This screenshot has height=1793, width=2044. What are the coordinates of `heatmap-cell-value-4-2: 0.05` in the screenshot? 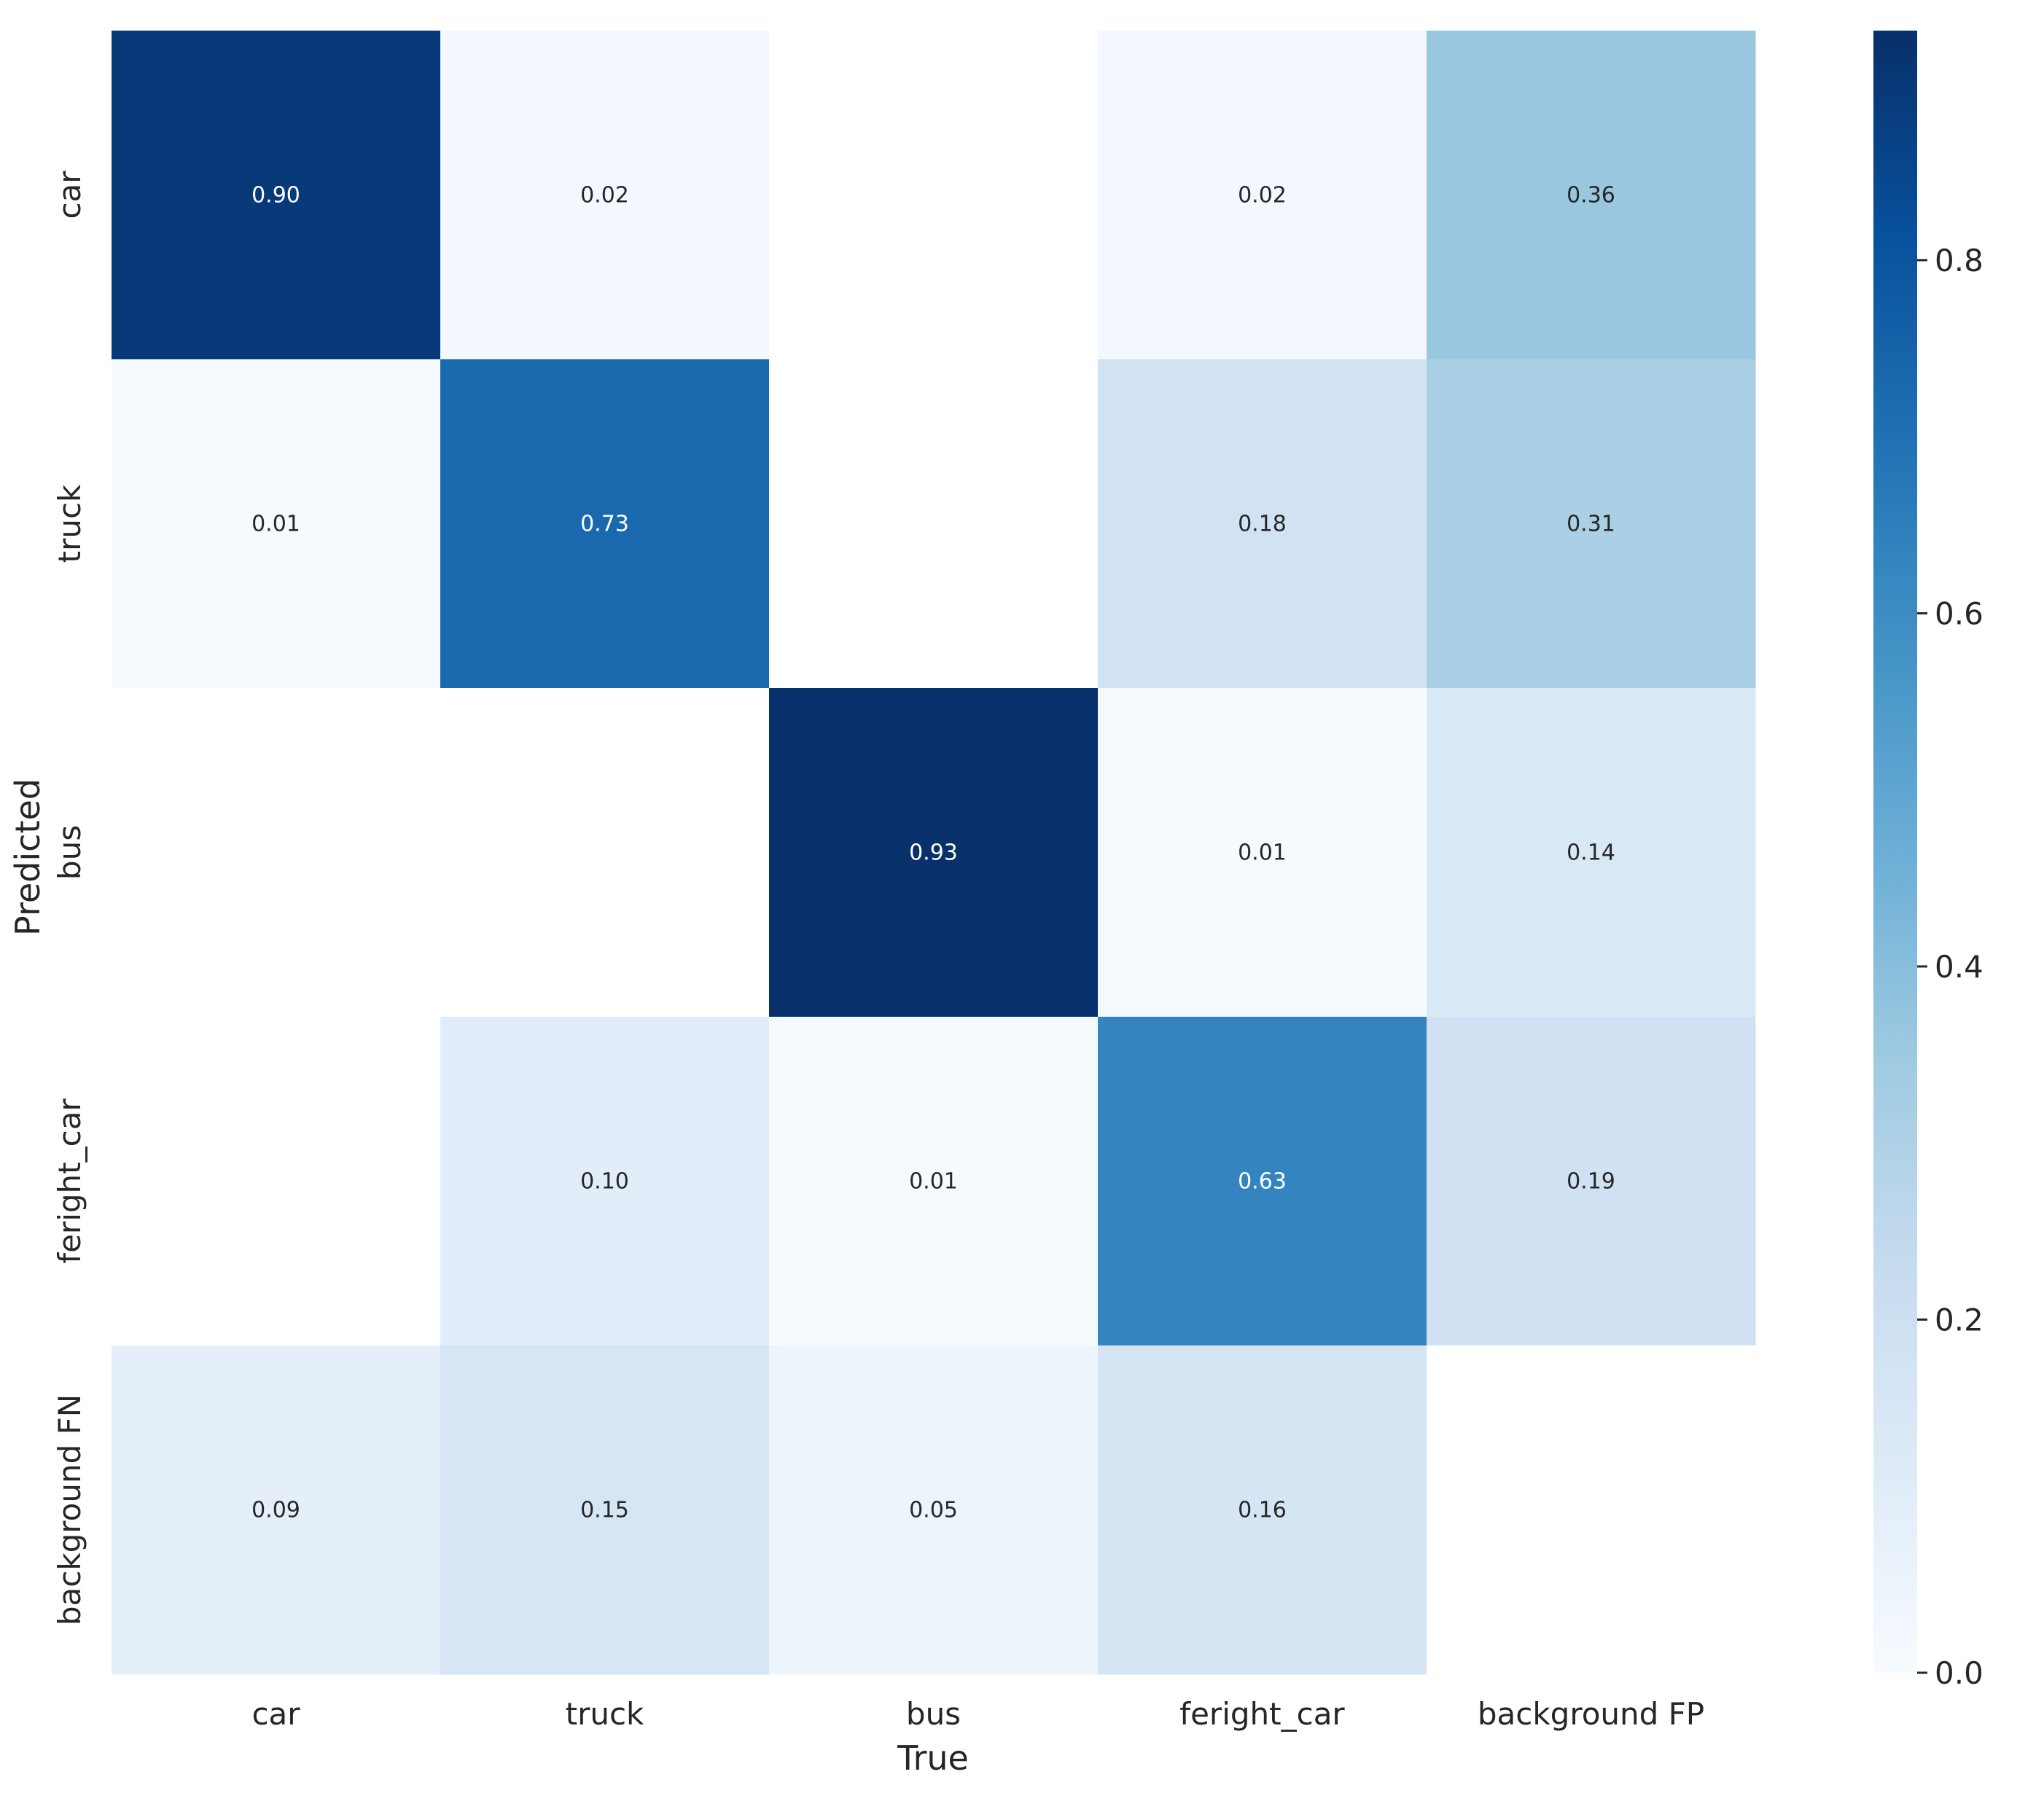 It's located at (933, 1510).